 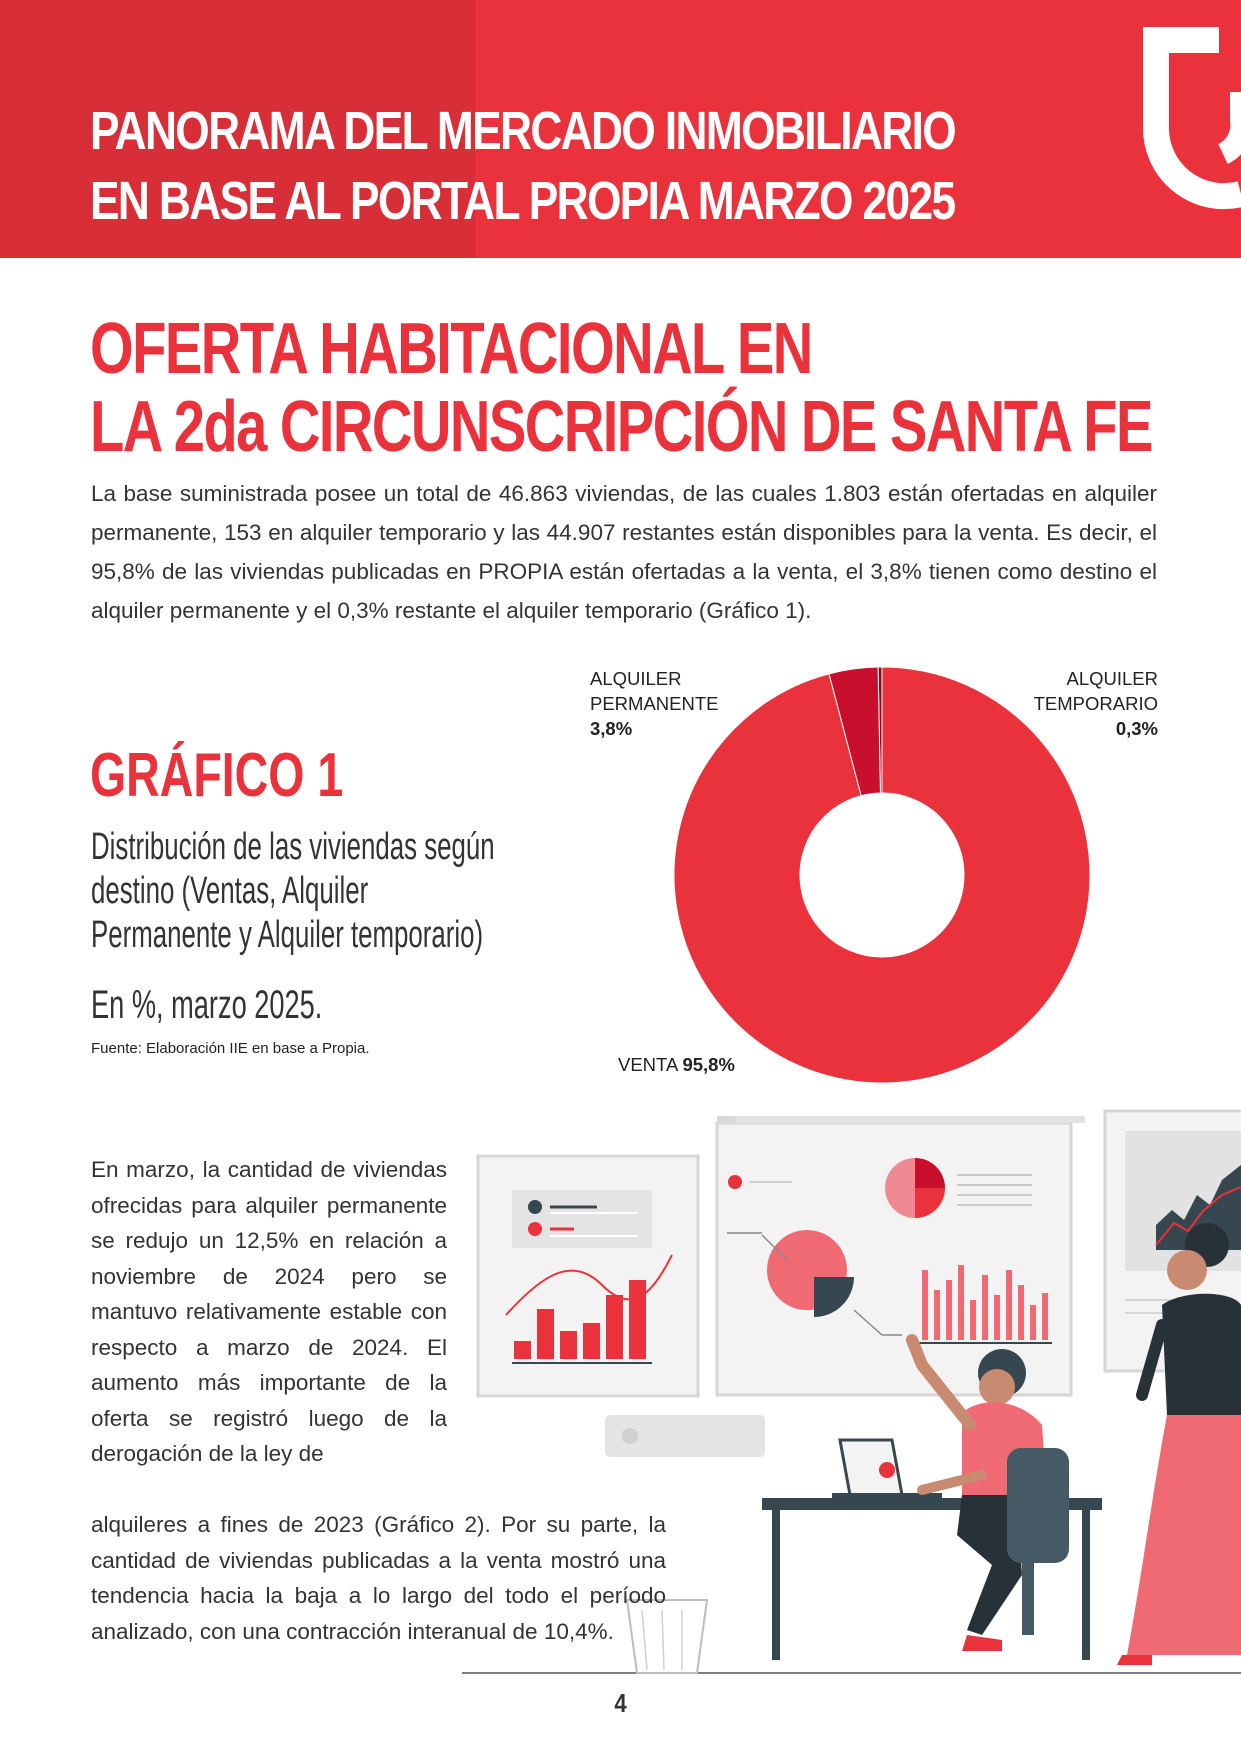 I want to click on label-temp-line1: ALQUILER, so click(x=1112, y=678).